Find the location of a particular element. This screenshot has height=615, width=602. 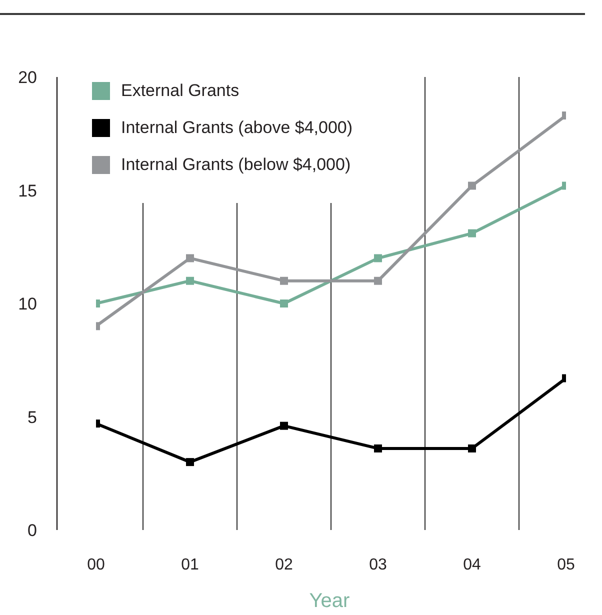

y-tick-label: 20 is located at coordinates (27, 78).